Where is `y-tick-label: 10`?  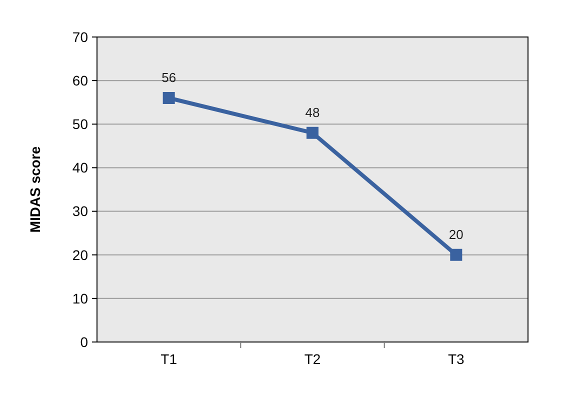 y-tick-label: 10 is located at coordinates (80, 298).